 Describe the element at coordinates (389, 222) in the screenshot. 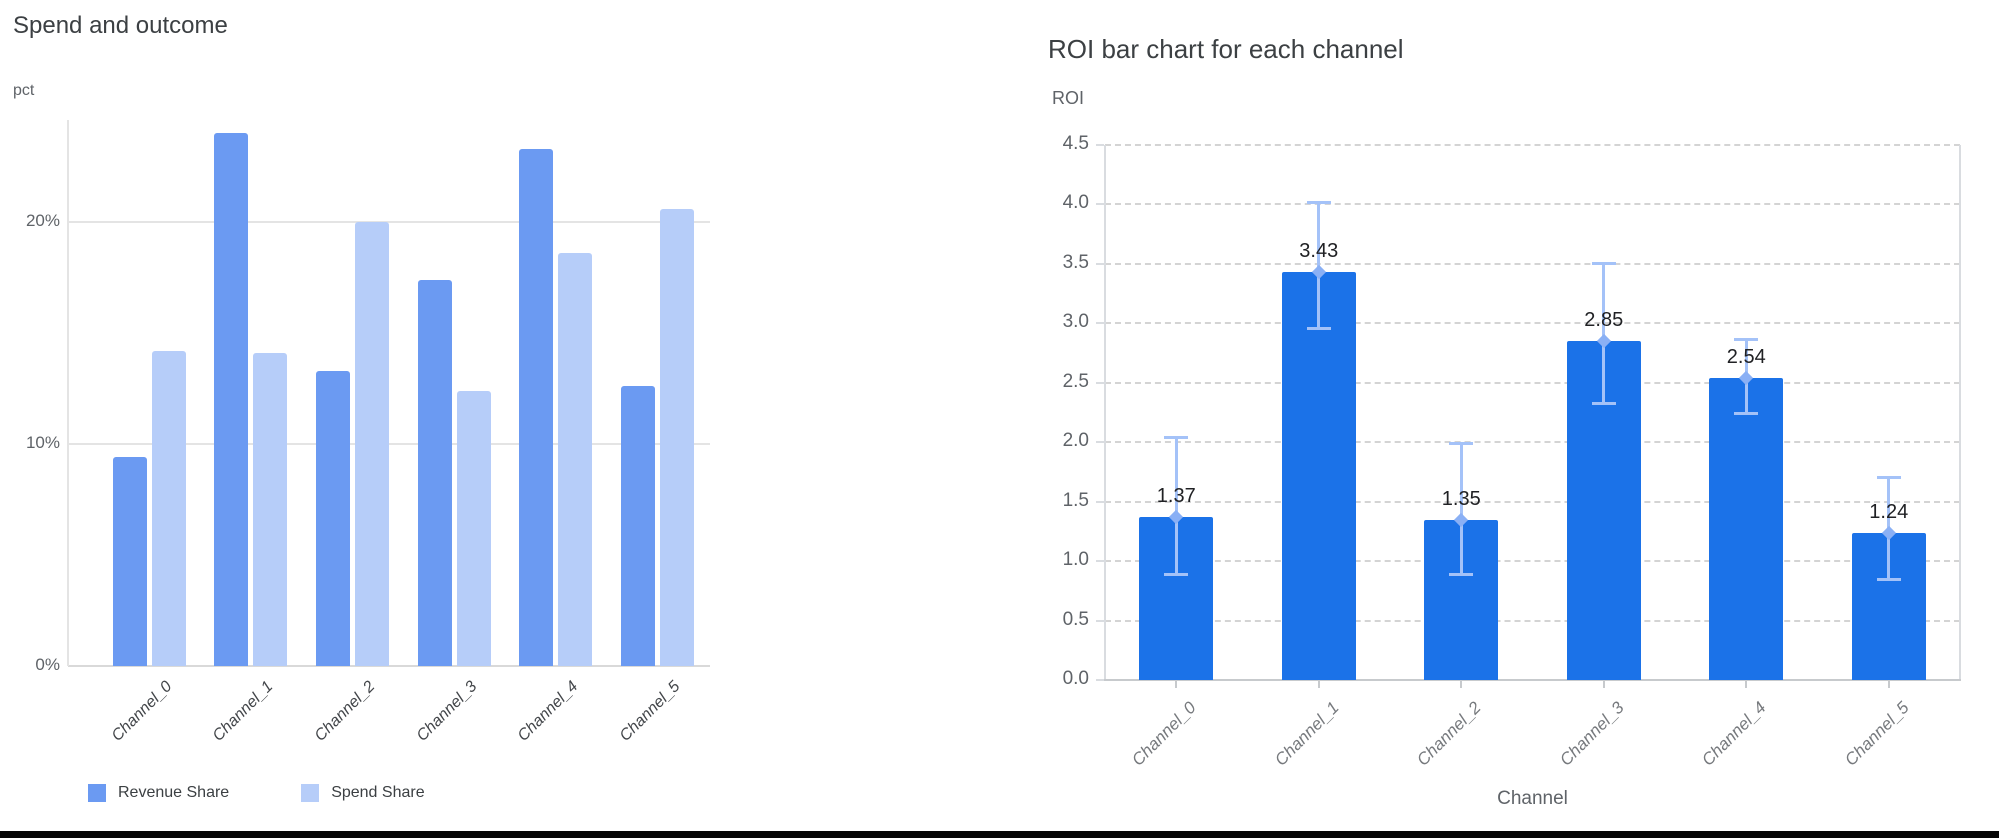

I see `left-gridline-20%` at that location.